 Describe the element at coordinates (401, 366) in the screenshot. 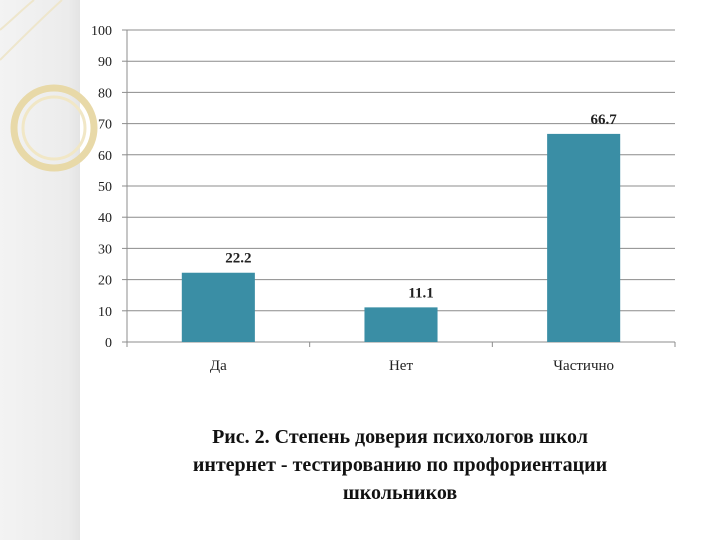

I see `category-label-2: Нет` at that location.